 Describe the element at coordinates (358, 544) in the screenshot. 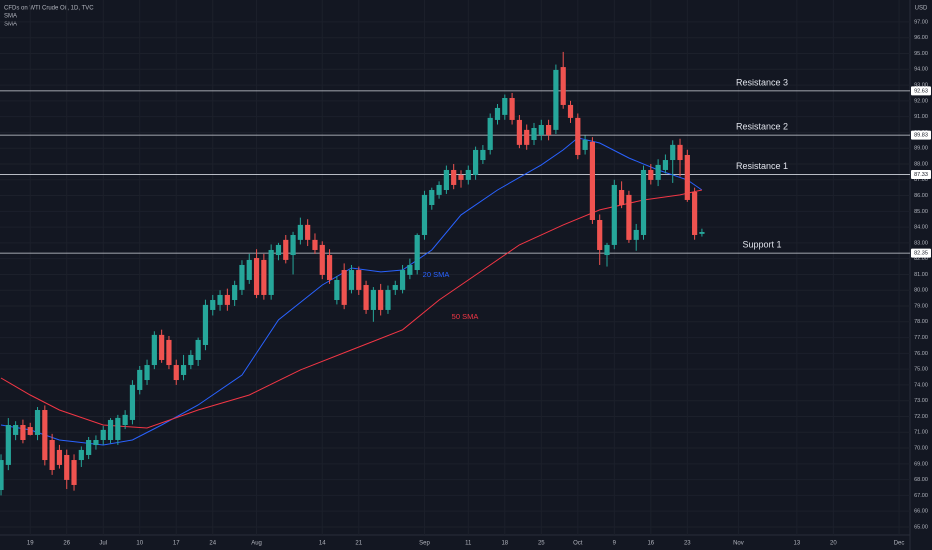

I see `x-tick-label: 21` at that location.